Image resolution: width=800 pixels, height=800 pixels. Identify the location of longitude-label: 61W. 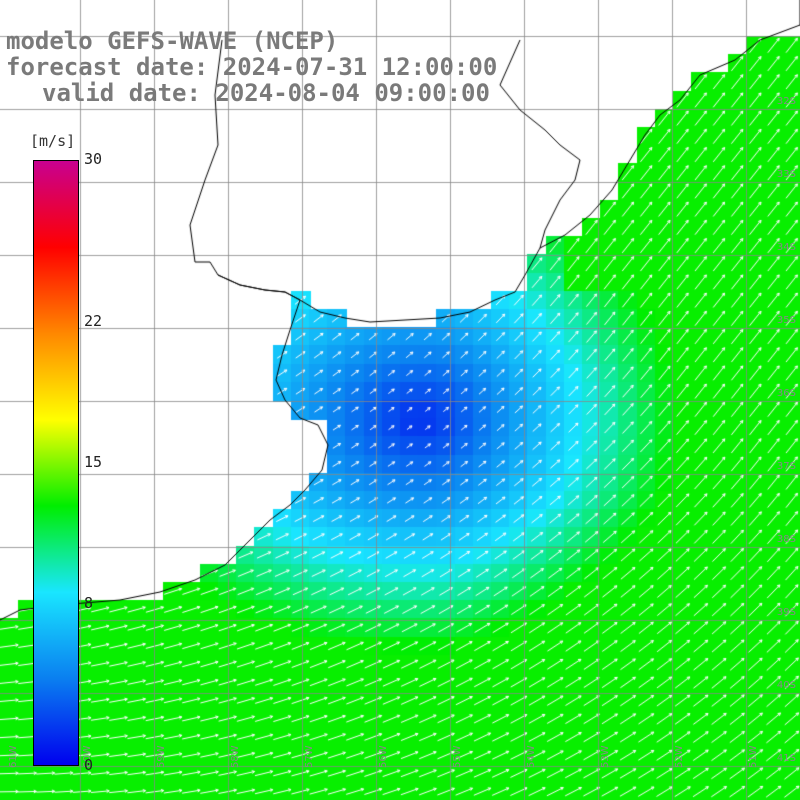
(13, 756).